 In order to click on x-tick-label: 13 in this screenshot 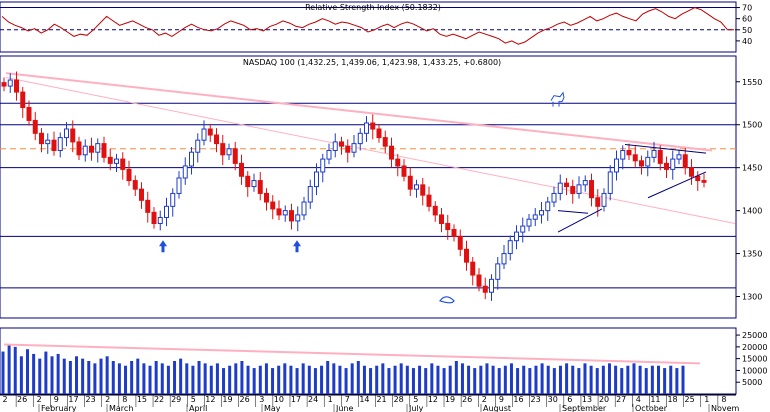, I will do `click(587, 399)`.